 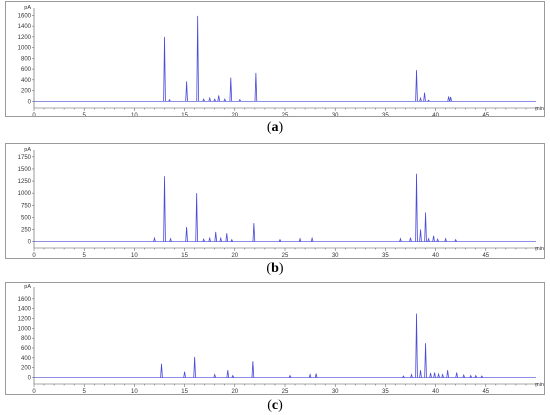 I want to click on y-tick-label: 750, so click(x=26, y=206).